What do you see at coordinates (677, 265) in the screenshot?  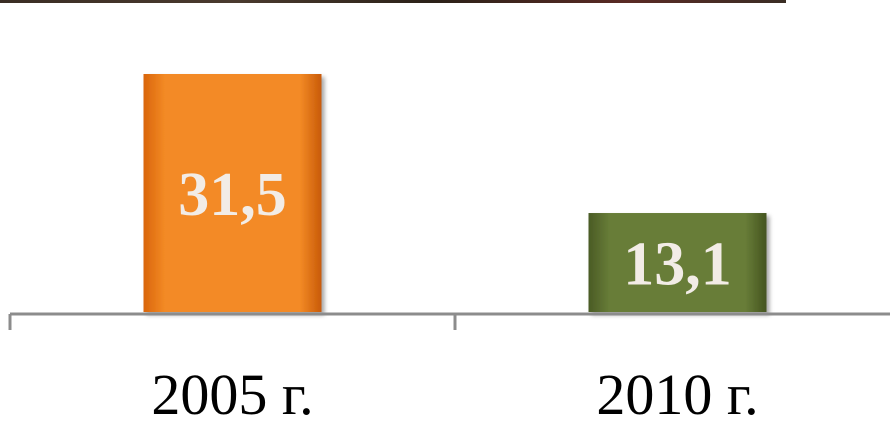 I see `data-label-1: 13,1` at bounding box center [677, 265].